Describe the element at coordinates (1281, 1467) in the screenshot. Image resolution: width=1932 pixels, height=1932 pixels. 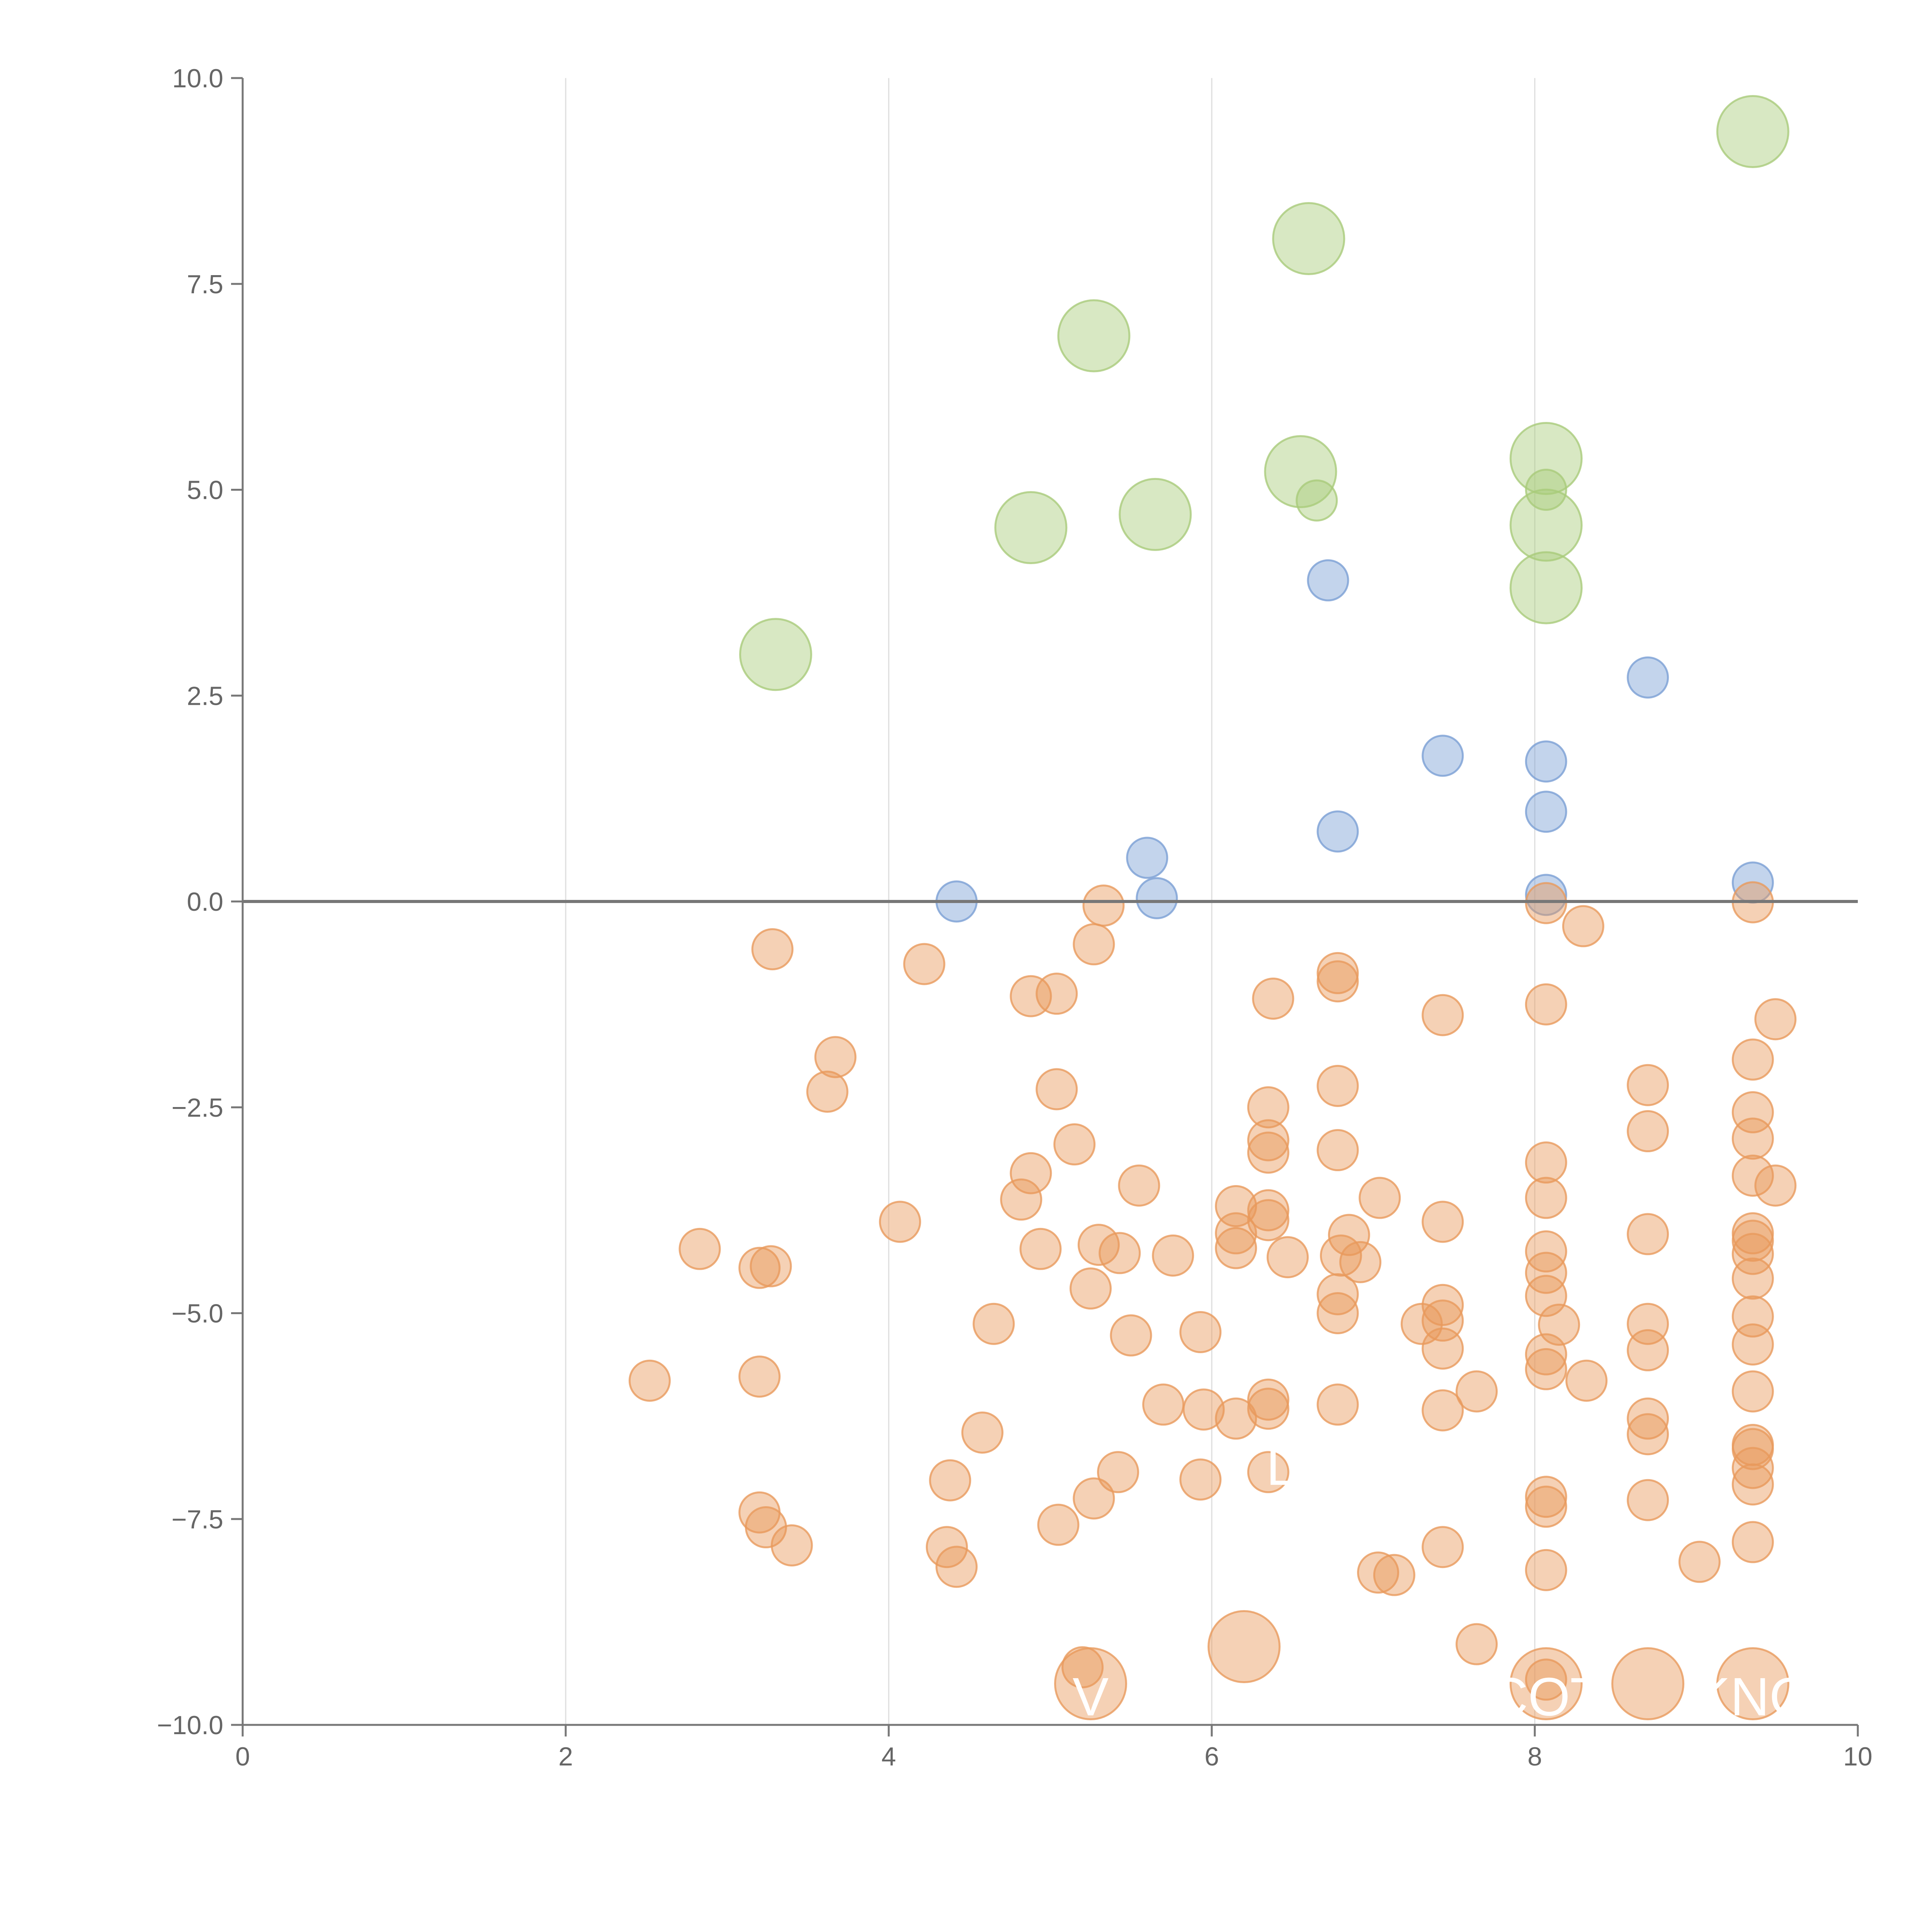
I see `point-label-1: L` at that location.